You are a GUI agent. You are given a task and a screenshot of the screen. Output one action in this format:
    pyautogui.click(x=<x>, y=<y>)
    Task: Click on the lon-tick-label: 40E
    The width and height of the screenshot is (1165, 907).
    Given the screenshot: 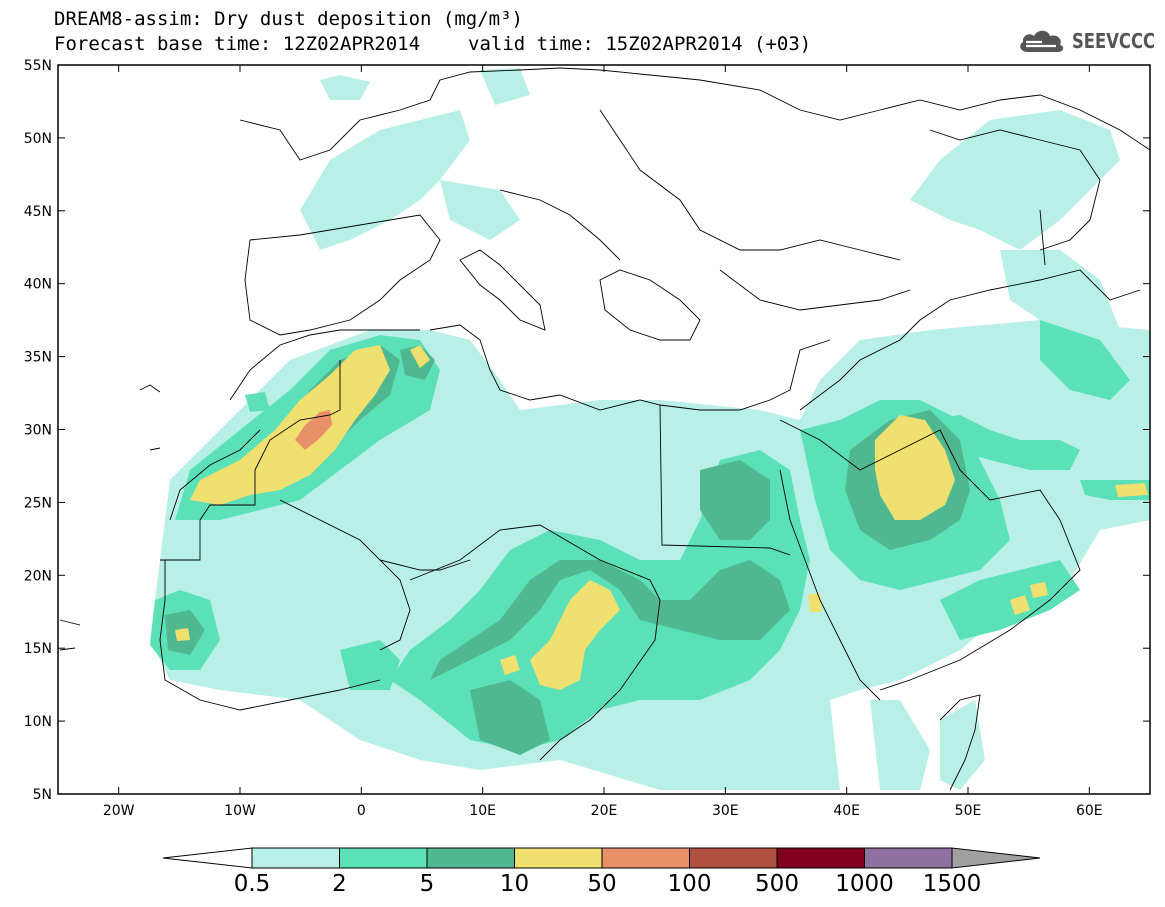 What is the action you would take?
    pyautogui.click(x=846, y=811)
    